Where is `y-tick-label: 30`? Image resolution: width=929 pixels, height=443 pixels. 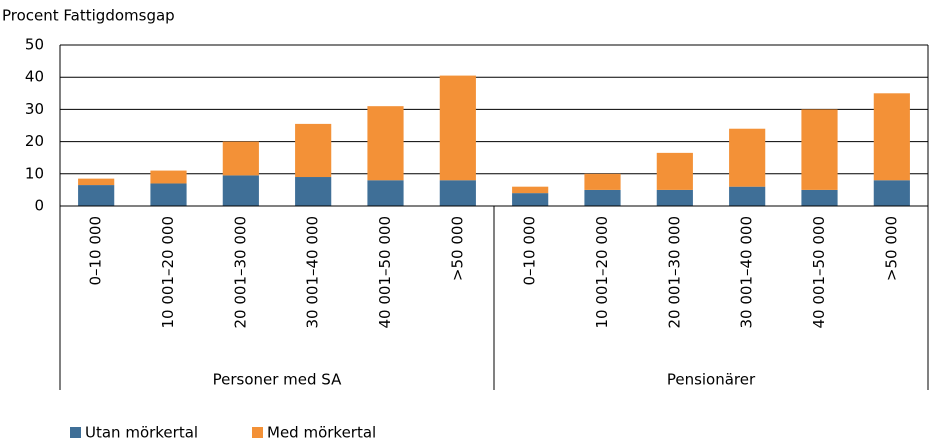 y-tick-label: 30 is located at coordinates (34, 109).